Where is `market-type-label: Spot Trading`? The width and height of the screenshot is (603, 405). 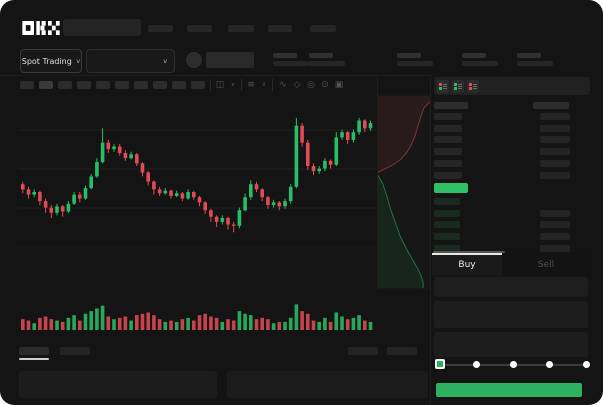 market-type-label: Spot Trading is located at coordinates (46, 61).